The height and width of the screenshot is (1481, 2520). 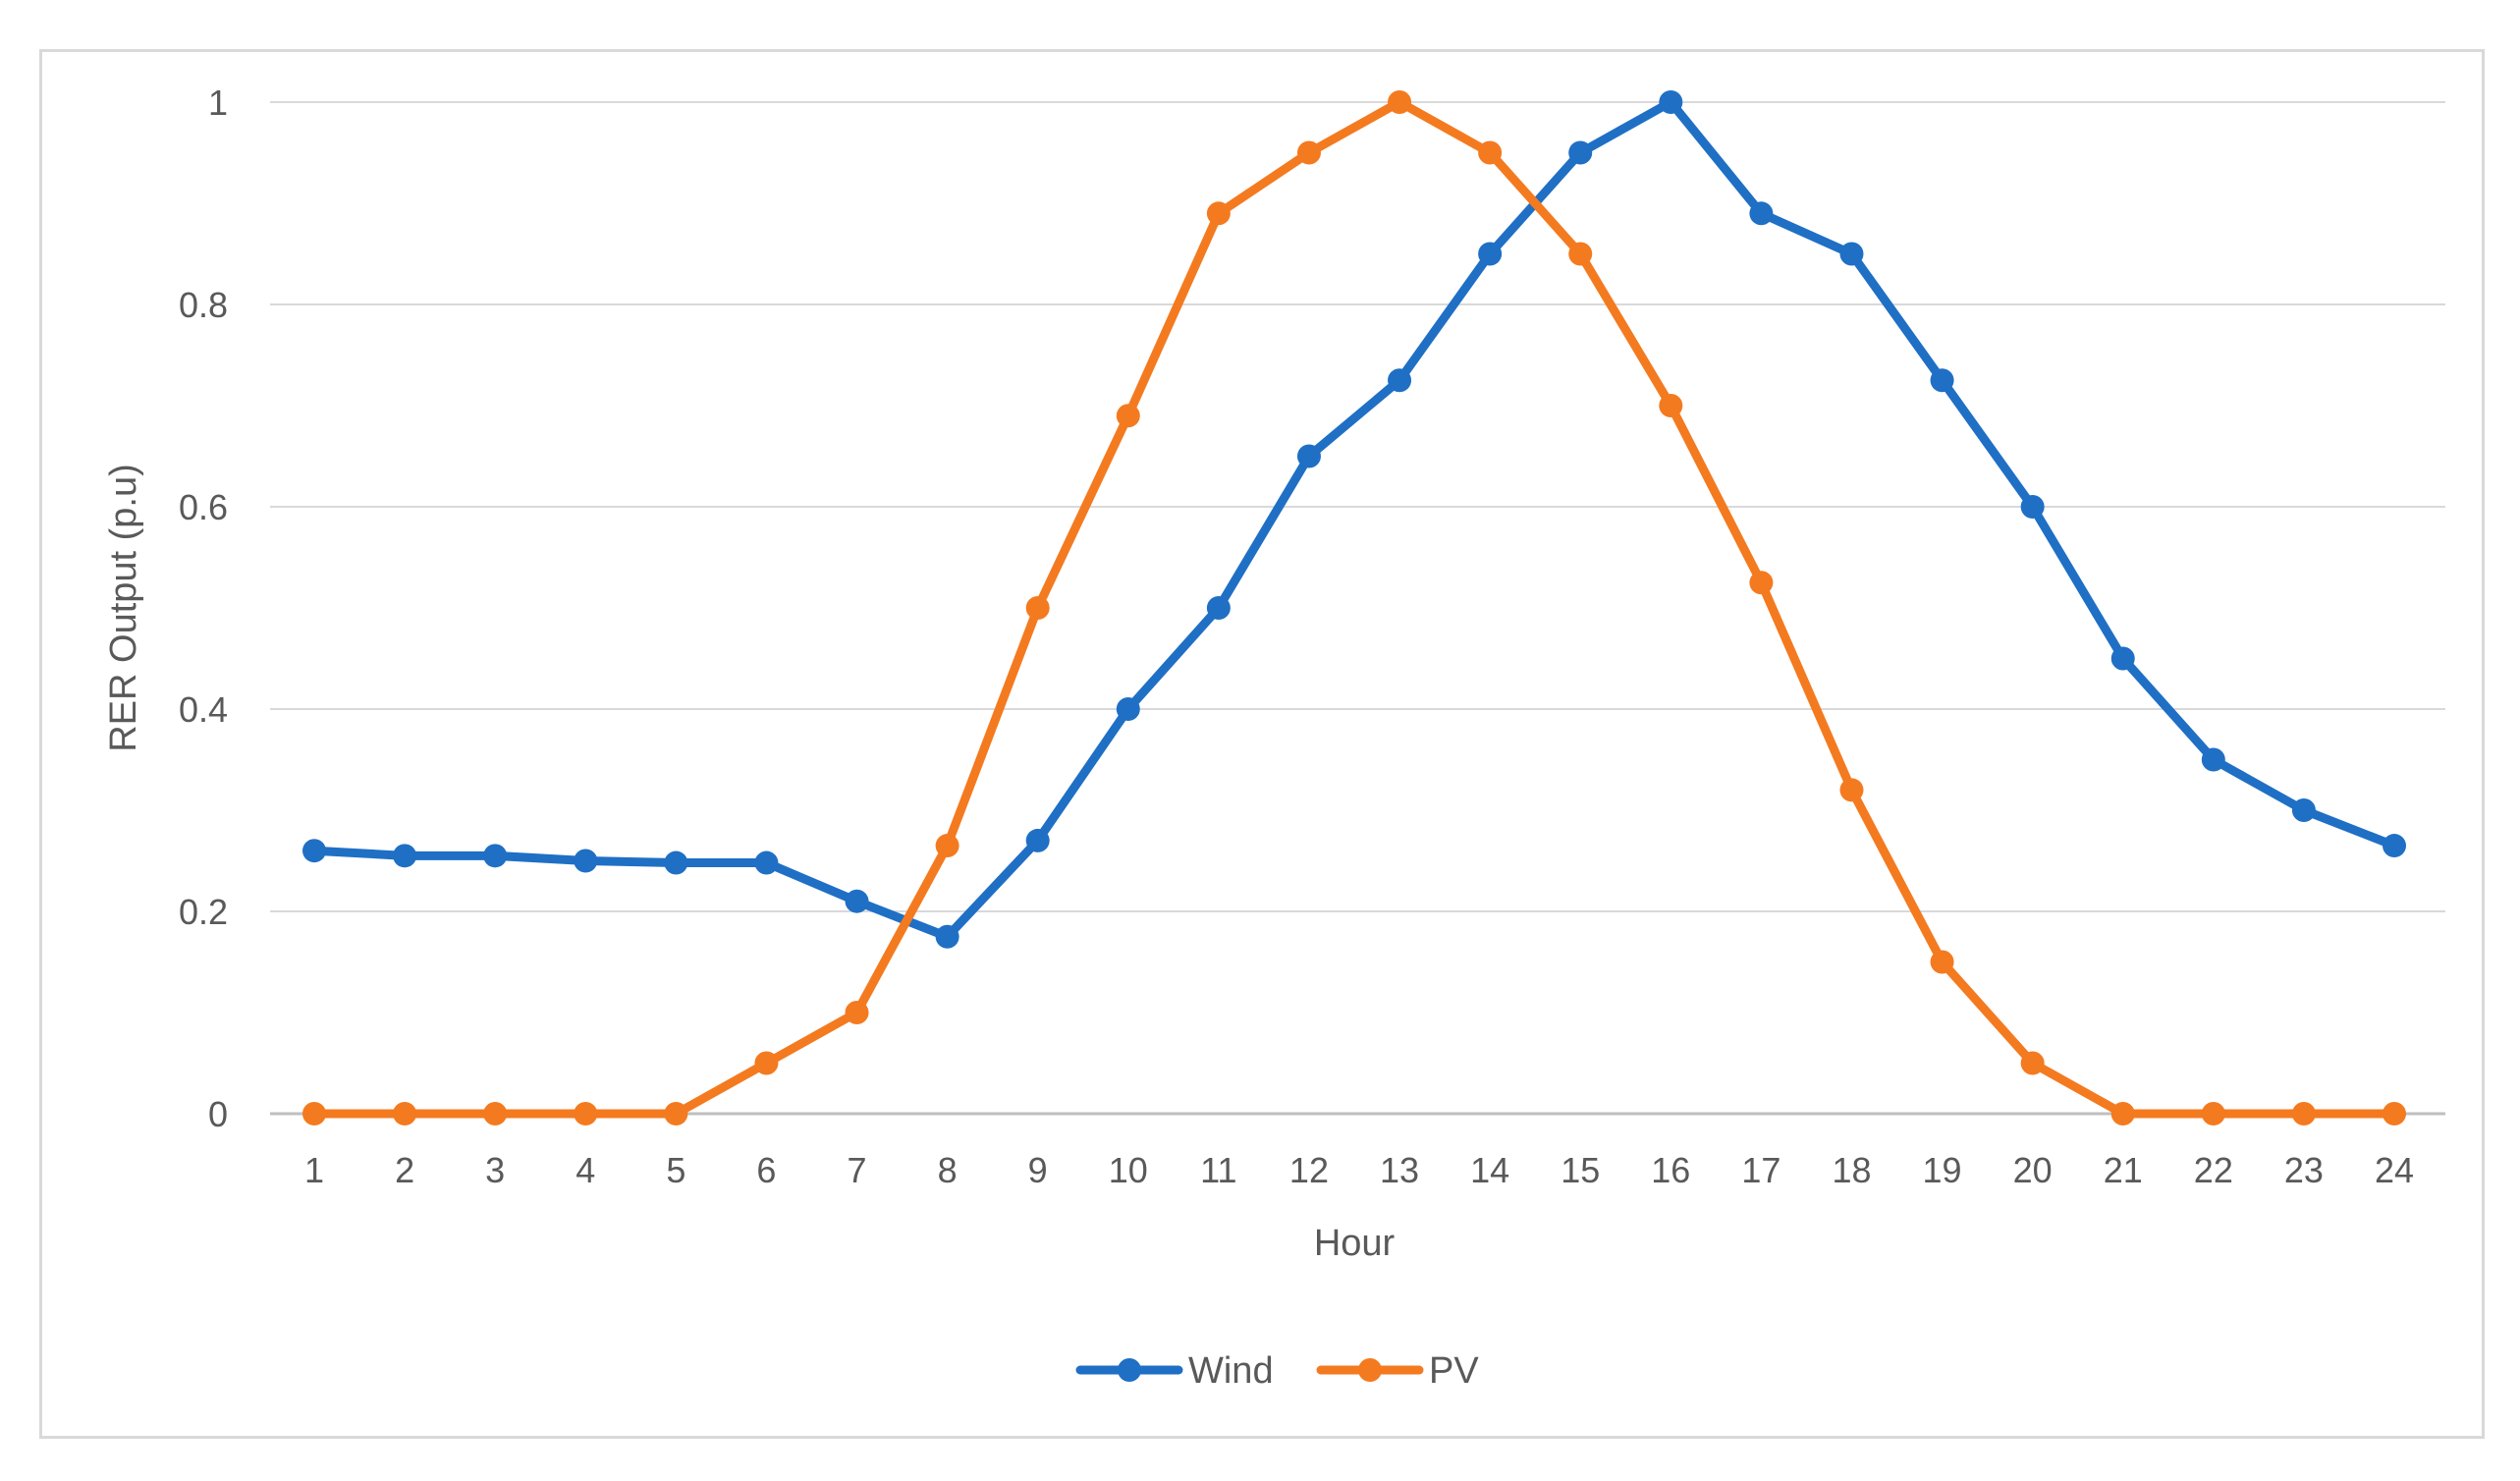 What do you see at coordinates (218, 1114) in the screenshot?
I see `y-tick-label: 0` at bounding box center [218, 1114].